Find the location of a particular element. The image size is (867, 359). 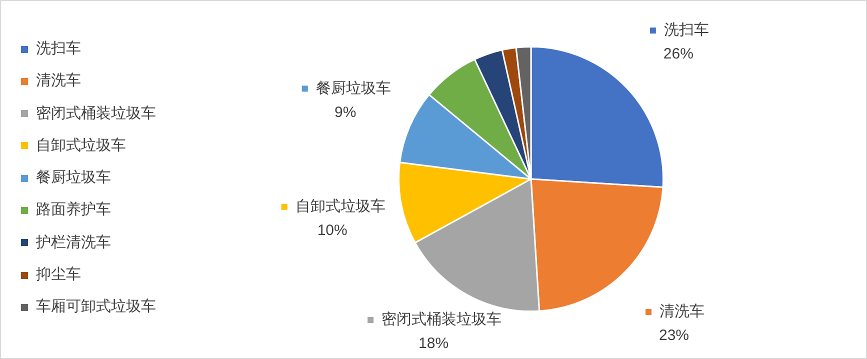

data-label: 9% is located at coordinates (345, 112).